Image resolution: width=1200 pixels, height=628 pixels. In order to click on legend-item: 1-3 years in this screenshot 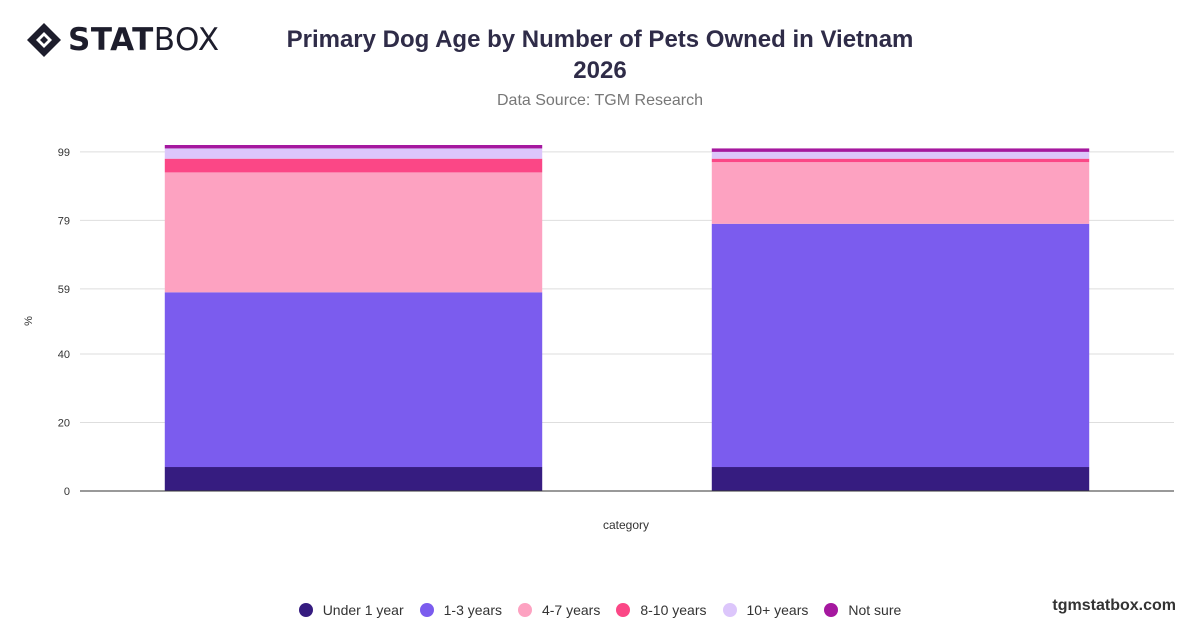, I will do `click(460, 610)`.